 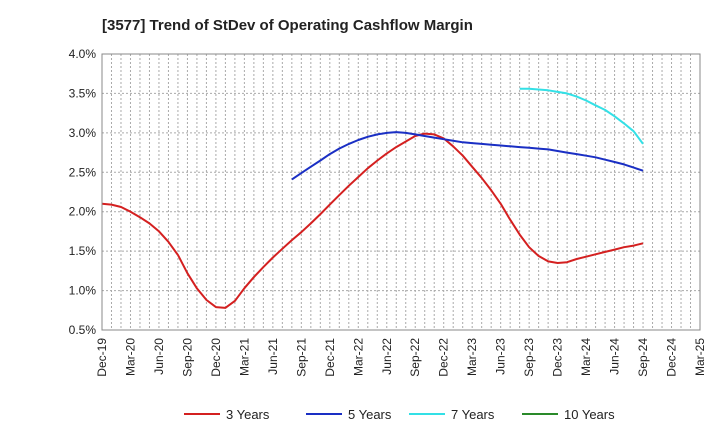 What do you see at coordinates (700, 357) in the screenshot?
I see `x-tick-label: Mar-25` at bounding box center [700, 357].